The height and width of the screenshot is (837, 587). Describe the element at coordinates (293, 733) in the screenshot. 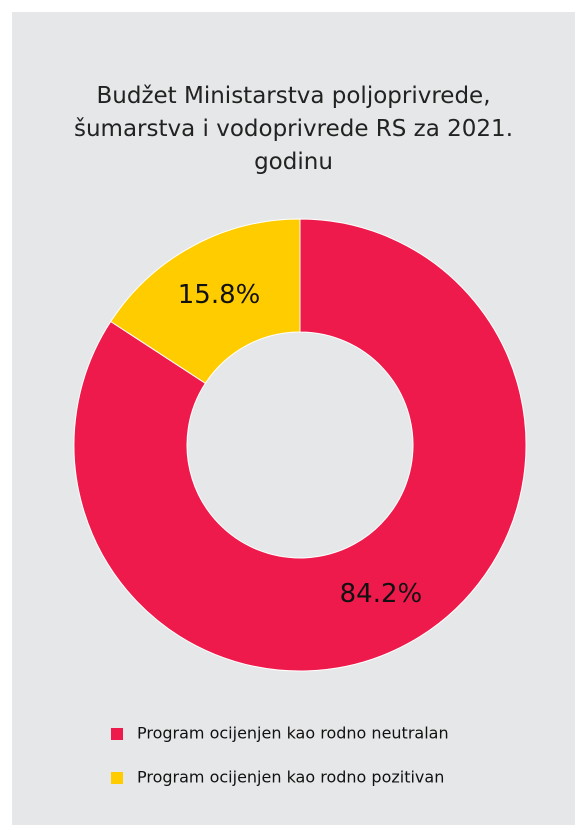

I see `legend-label: Program ocijenjen kao rodno neutralan` at that location.